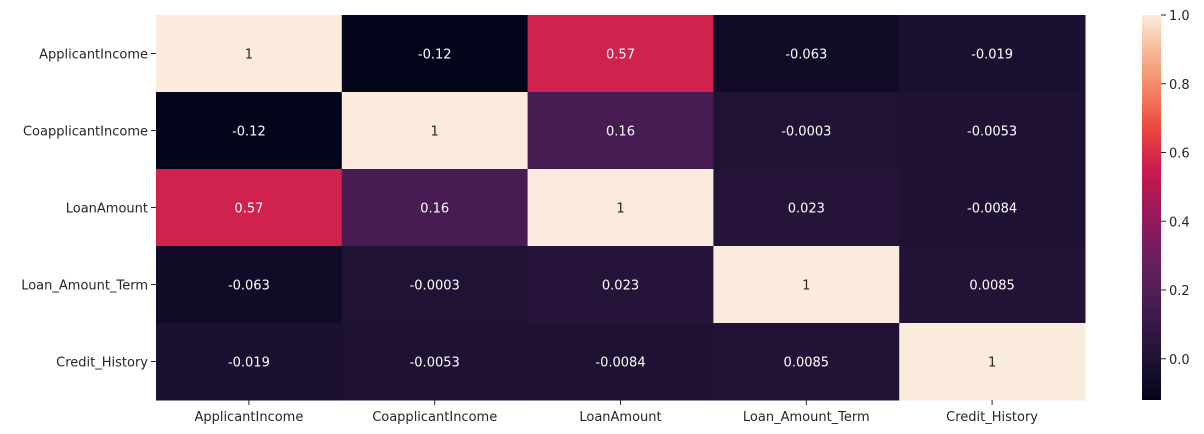 The image size is (1204, 434). Describe the element at coordinates (992, 417) in the screenshot. I see `x-tick-label: Credit_History` at that location.